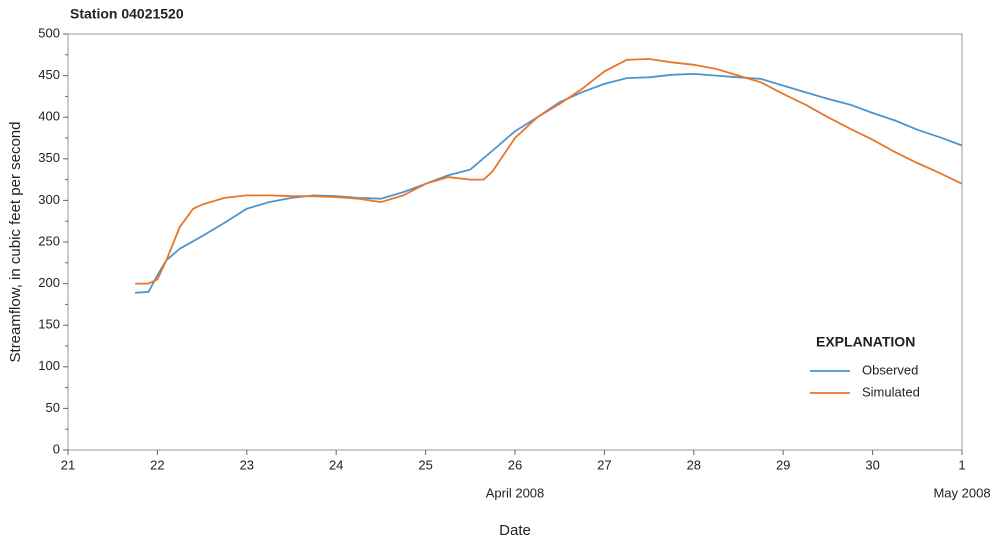 The image size is (1006, 546). Describe the element at coordinates (56, 448) in the screenshot. I see `y-tick-label: 0` at that location.